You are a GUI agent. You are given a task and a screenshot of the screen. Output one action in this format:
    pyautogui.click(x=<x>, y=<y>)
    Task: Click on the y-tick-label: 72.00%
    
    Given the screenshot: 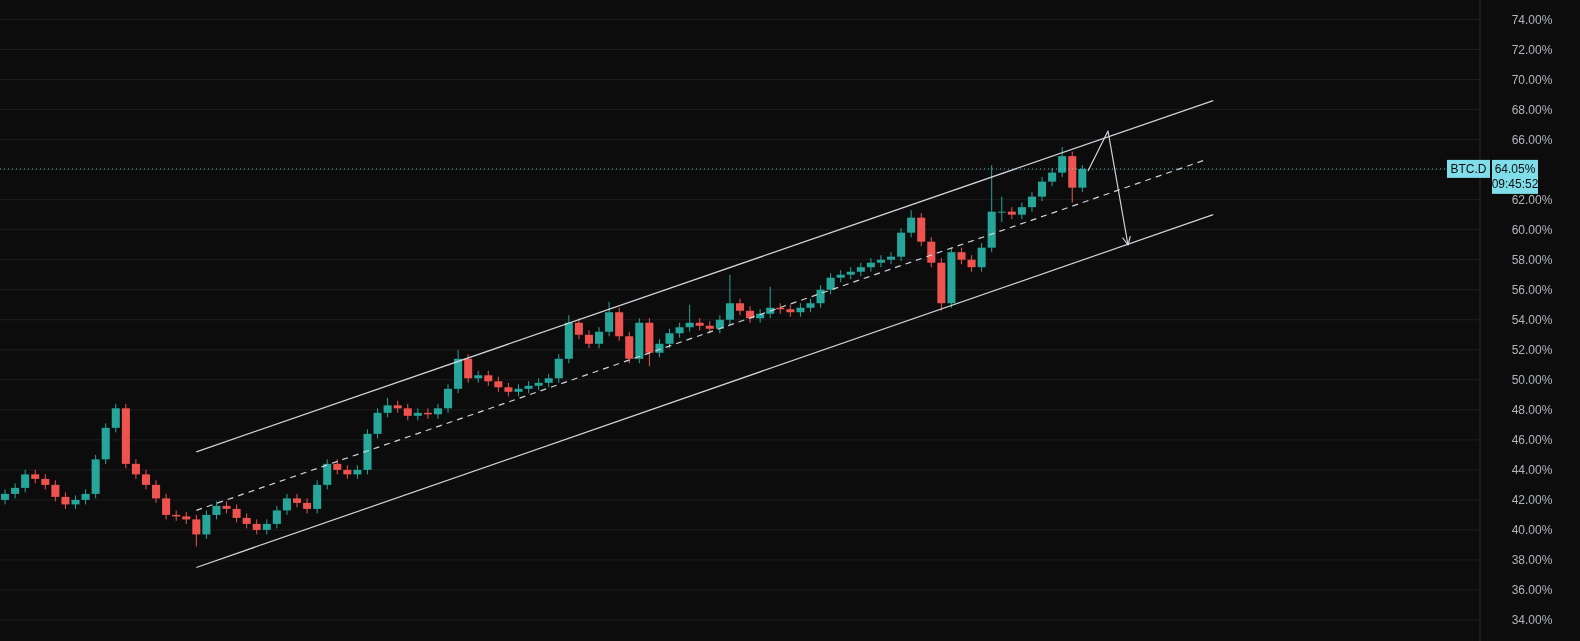 What is the action you would take?
    pyautogui.click(x=1532, y=49)
    